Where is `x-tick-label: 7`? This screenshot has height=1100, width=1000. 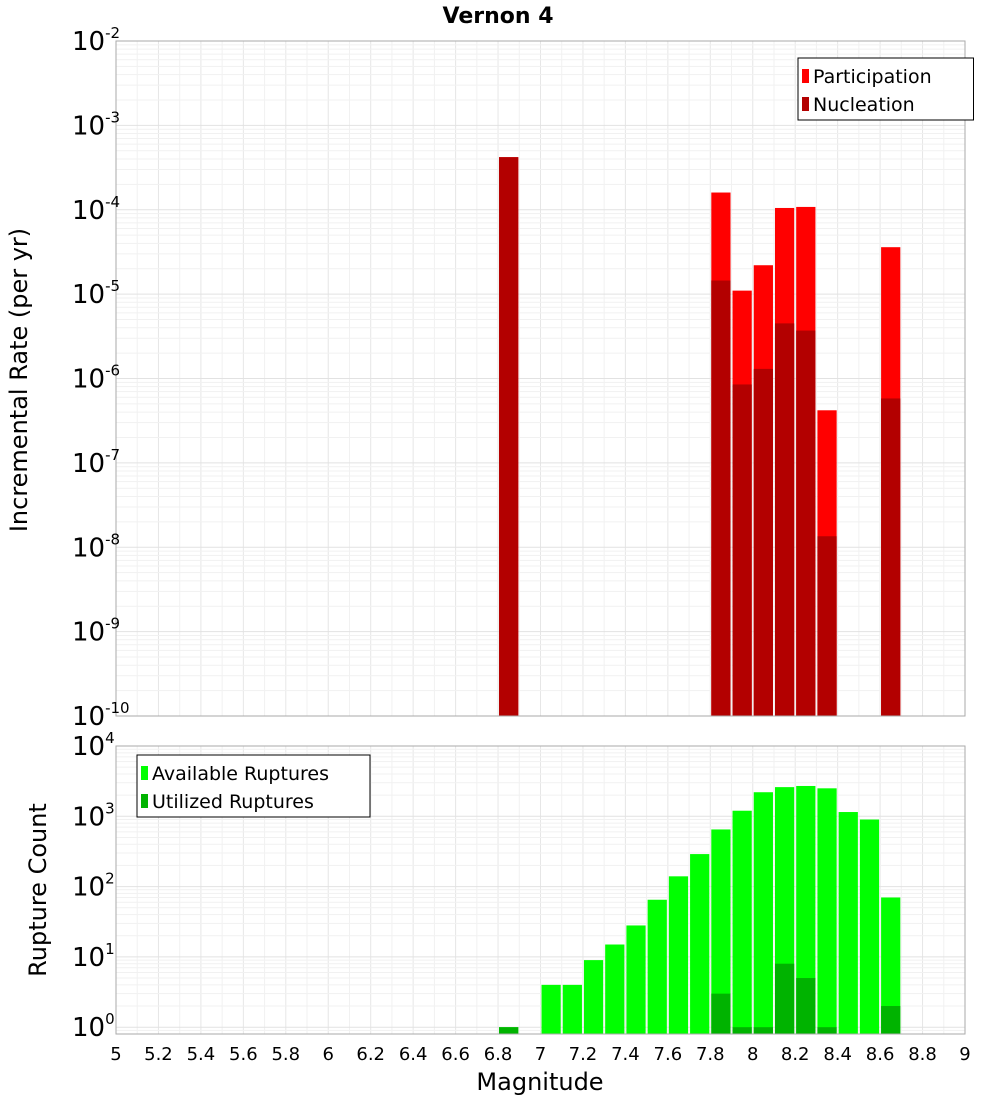 x-tick-label: 7 is located at coordinates (540, 1054).